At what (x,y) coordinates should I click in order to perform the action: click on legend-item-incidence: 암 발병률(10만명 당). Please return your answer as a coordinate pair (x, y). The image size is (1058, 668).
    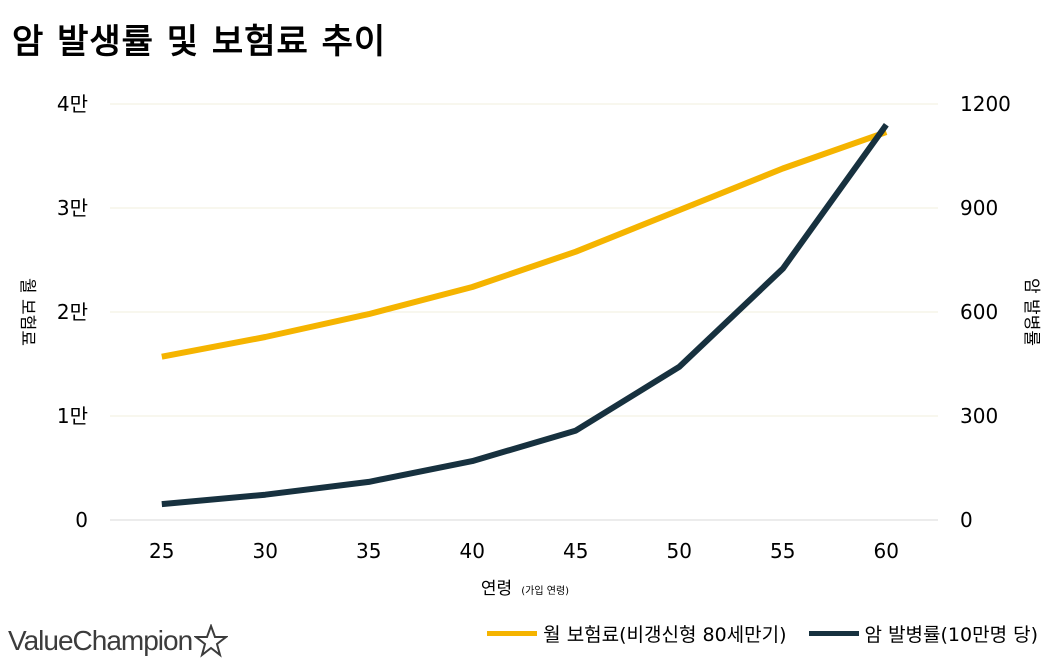
    Looking at the image, I should click on (923, 633).